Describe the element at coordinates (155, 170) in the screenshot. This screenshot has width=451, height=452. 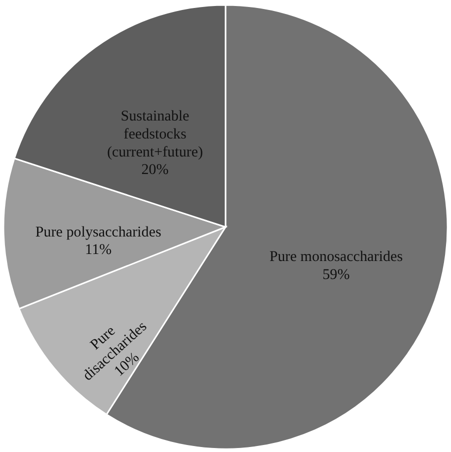
I see `data-label: 20%` at that location.